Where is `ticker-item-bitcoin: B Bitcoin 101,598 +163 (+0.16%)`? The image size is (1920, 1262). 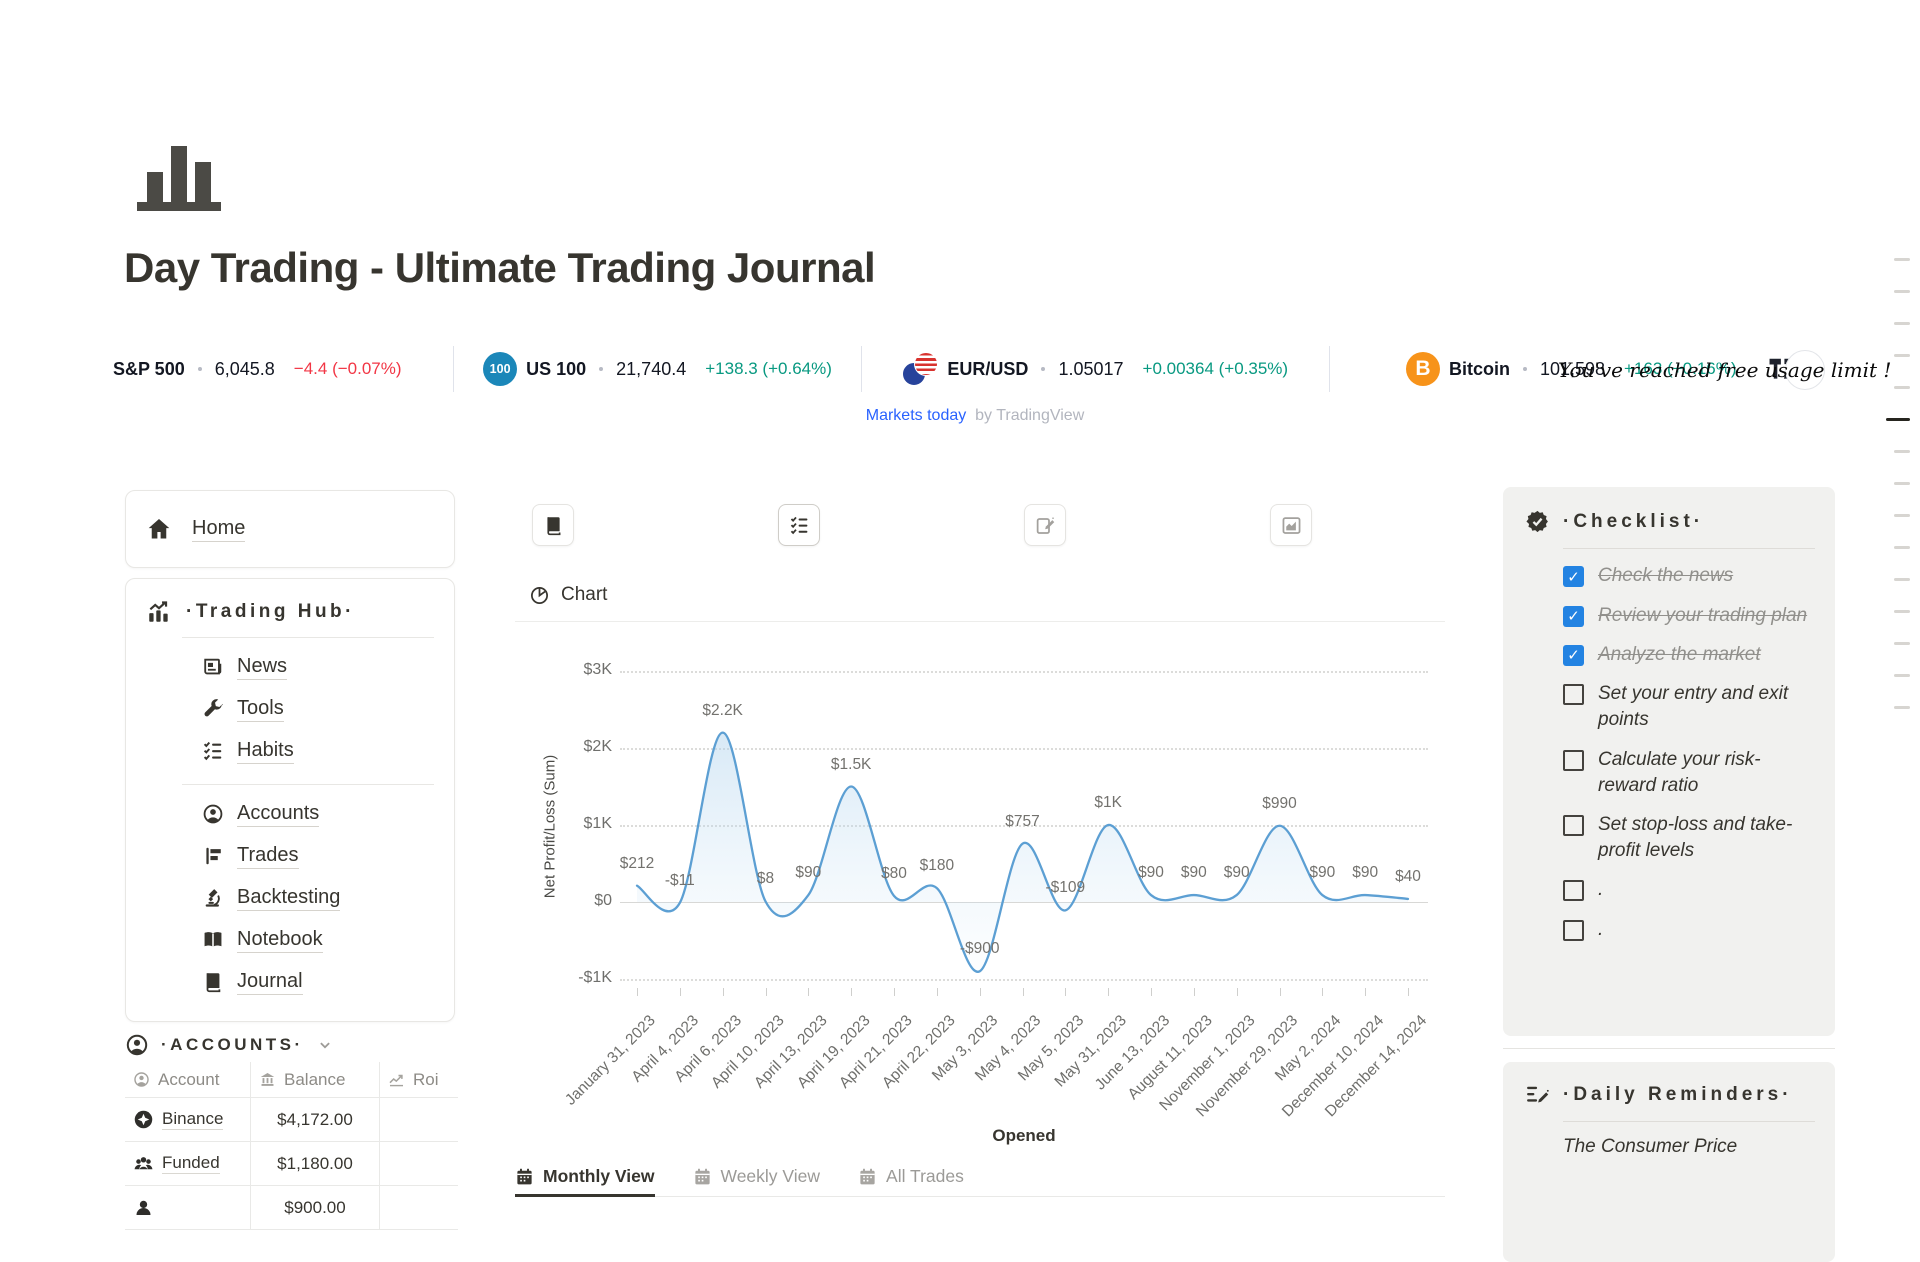
ticker-item-bitcoin: B Bitcoin 101,598 +163 (+0.16%) is located at coordinates (1571, 369).